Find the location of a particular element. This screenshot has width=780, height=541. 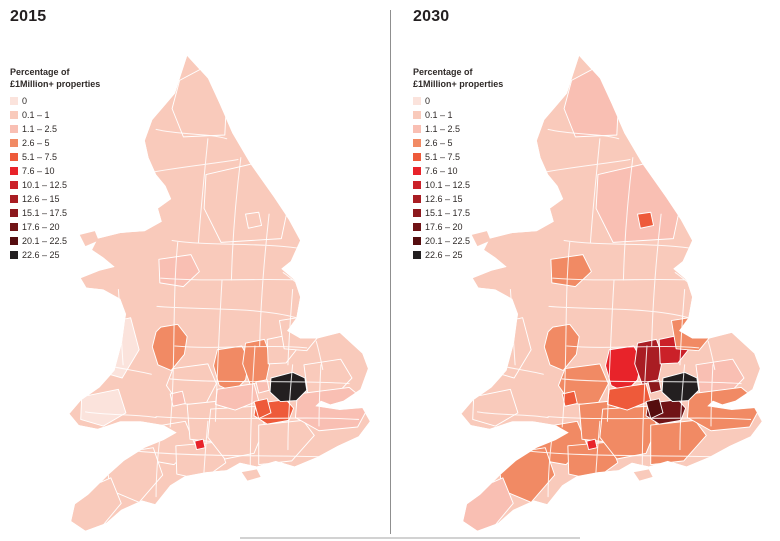

legend-title-line1: Percentage of is located at coordinates (443, 72).